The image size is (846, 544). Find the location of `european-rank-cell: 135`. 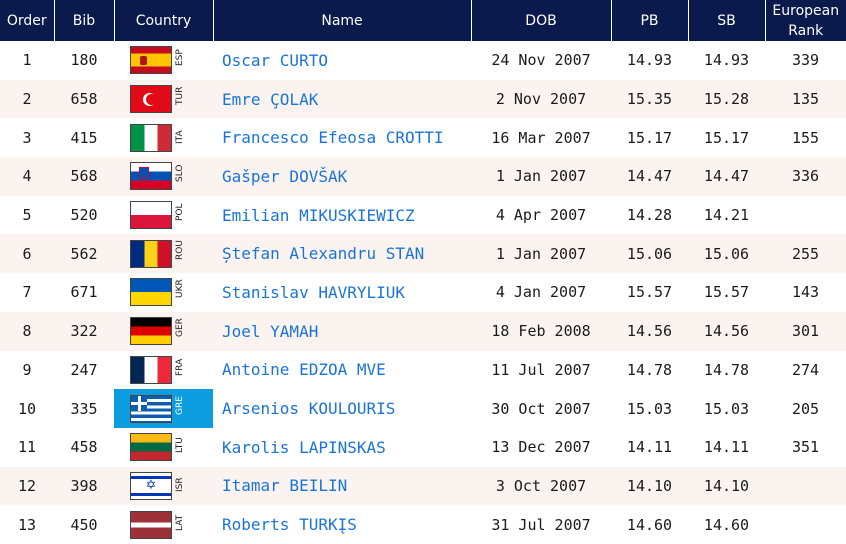

european-rank-cell: 135 is located at coordinates (805, 99).